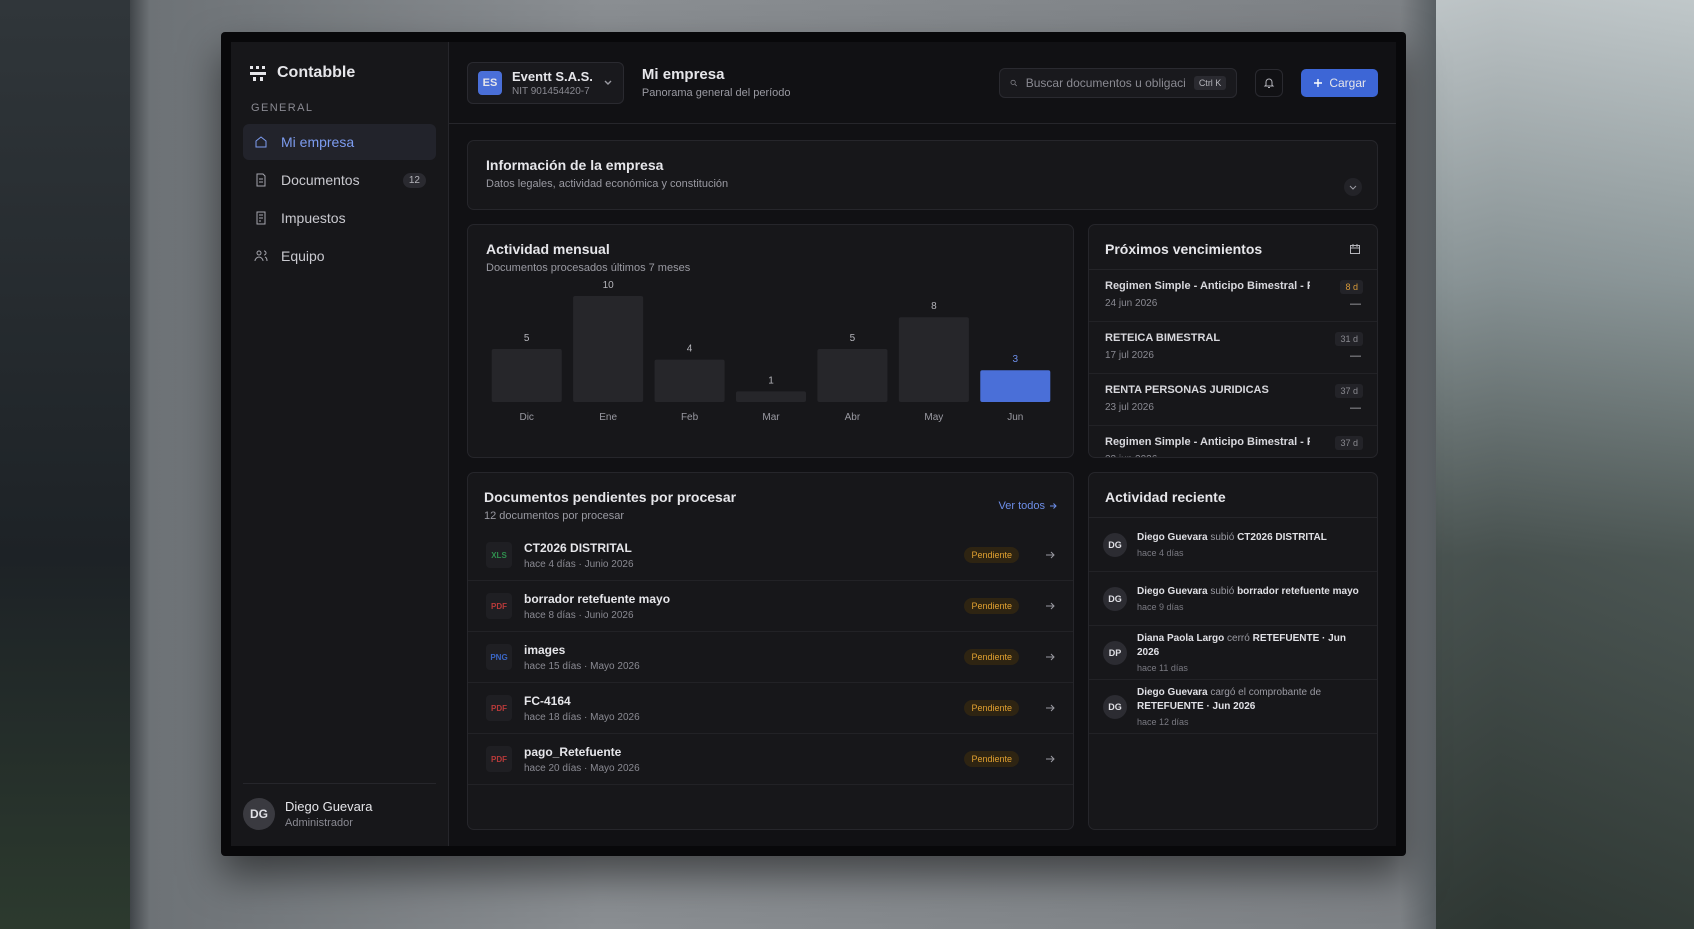 The height and width of the screenshot is (929, 1694). What do you see at coordinates (1163, 338) in the screenshot?
I see `deadline-name: RETEICA BIMESTRAL` at bounding box center [1163, 338].